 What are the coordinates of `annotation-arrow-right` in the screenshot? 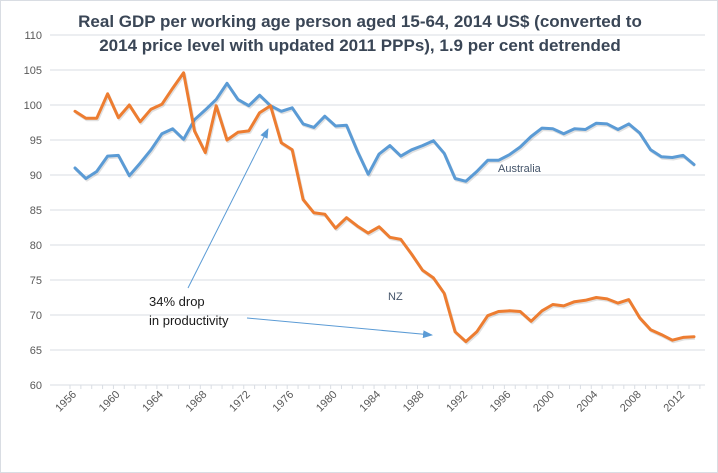 It's located at (339, 328).